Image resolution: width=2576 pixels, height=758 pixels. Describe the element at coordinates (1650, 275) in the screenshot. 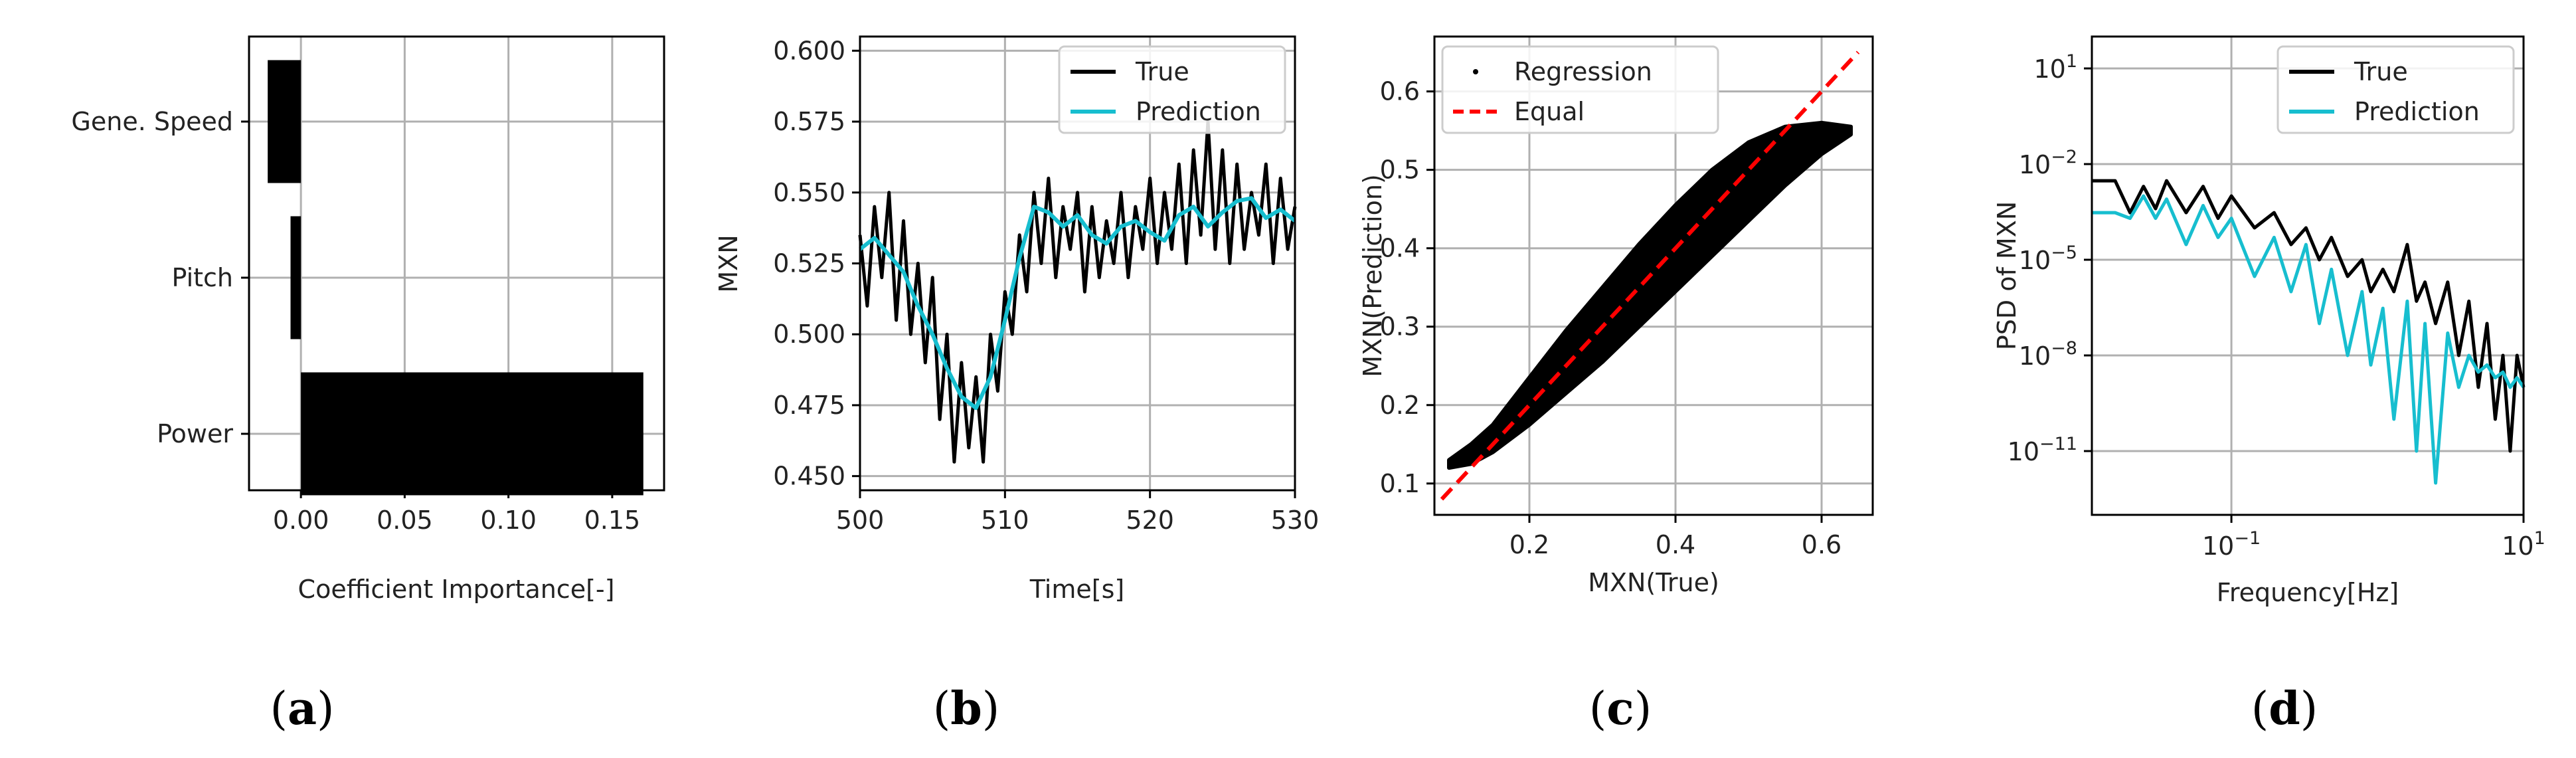

I see `panel-c-equal-line` at that location.